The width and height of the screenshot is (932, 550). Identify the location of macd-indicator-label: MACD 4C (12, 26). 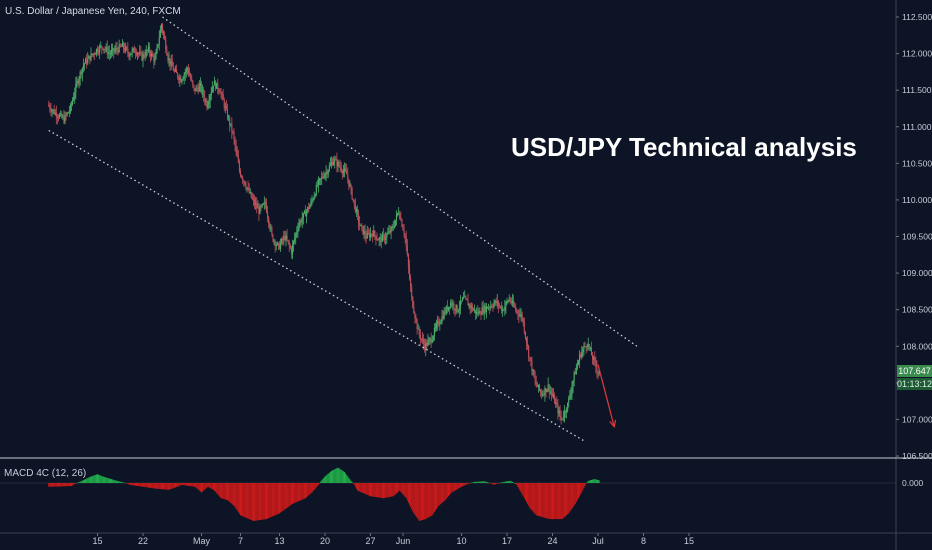
(45, 473).